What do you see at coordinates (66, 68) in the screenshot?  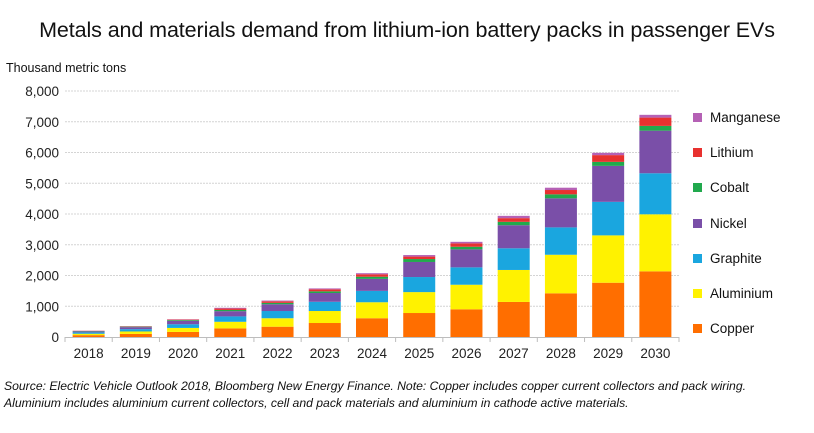 I see `y-axis-label: Thousand metric tons` at bounding box center [66, 68].